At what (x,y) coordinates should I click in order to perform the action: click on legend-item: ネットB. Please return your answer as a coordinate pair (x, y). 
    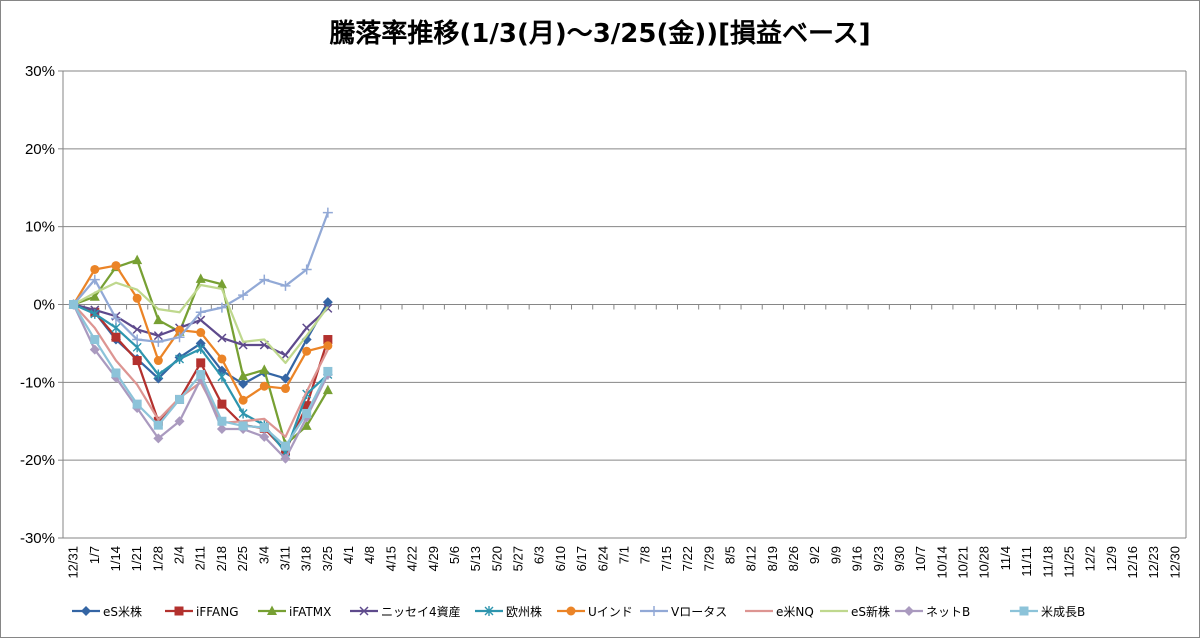
    Looking at the image, I should click on (932, 612).